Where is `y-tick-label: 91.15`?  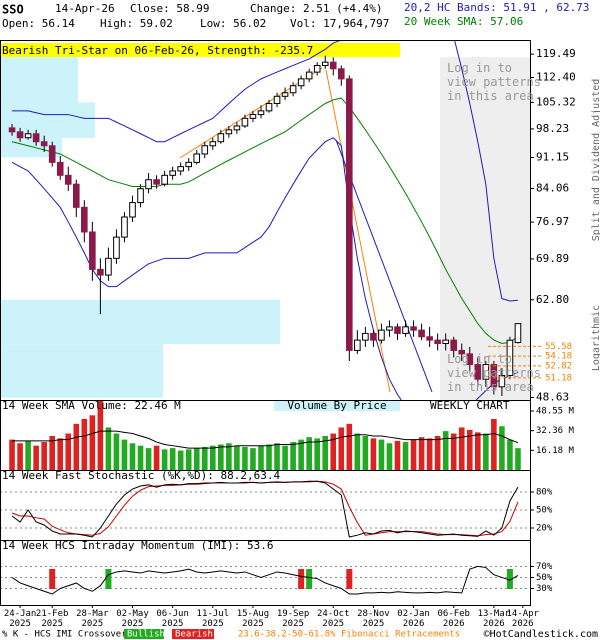
y-tick-label: 91.15 is located at coordinates (552, 157).